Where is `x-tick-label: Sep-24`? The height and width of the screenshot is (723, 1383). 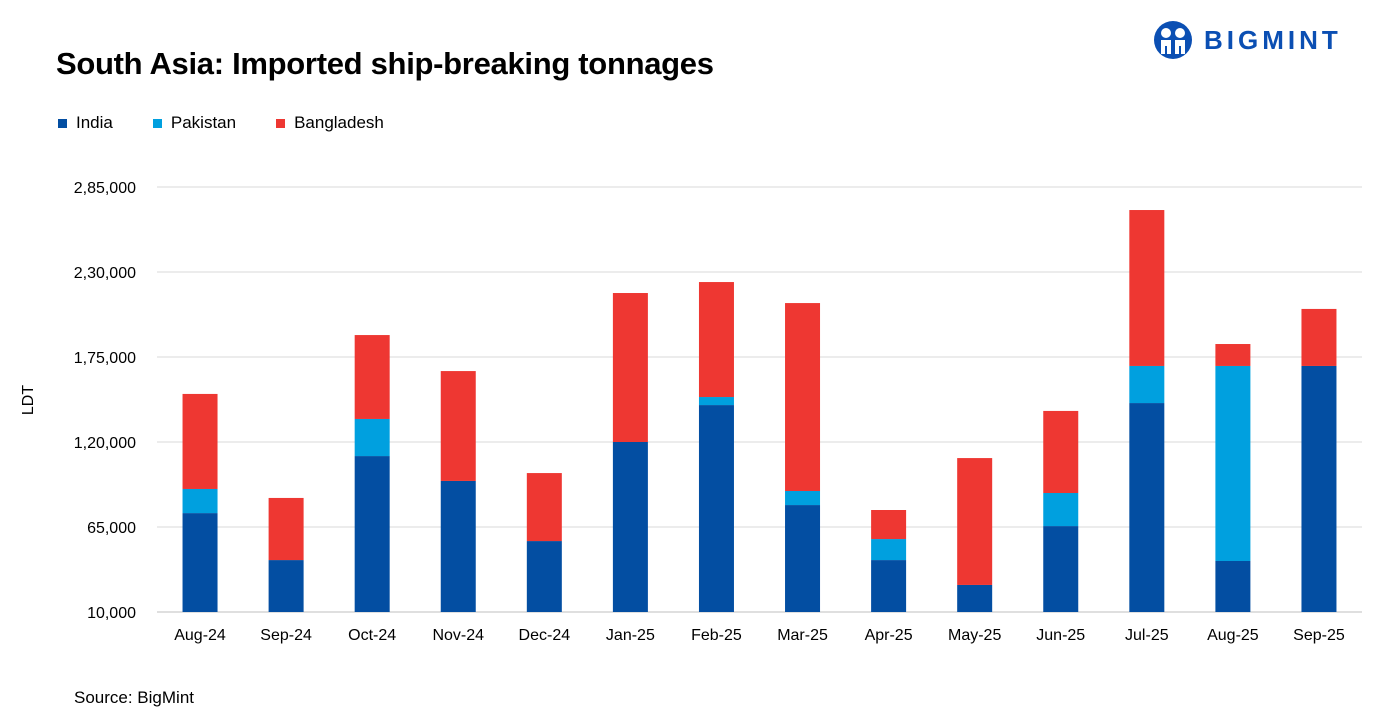 x-tick-label: Sep-24 is located at coordinates (286, 635).